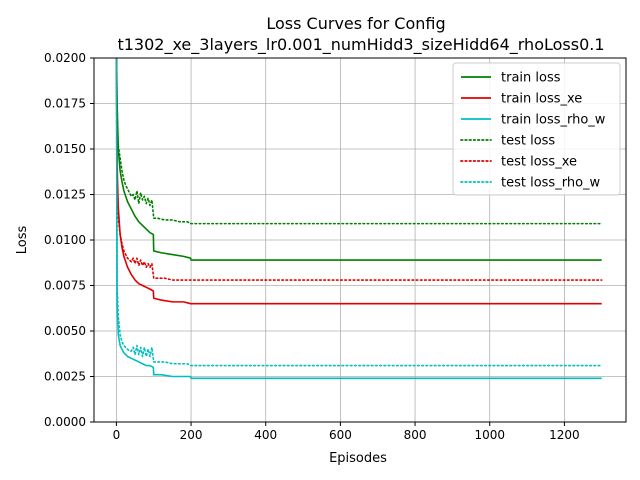  Describe the element at coordinates (489, 435) in the screenshot. I see `x-tick-label: 1000` at that location.